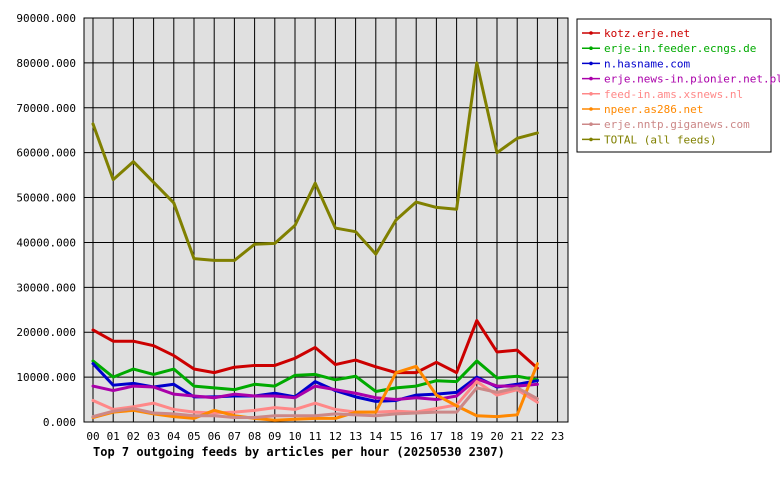 This screenshot has height=484, width=780. What do you see at coordinates (376, 436) in the screenshot?
I see `x-tick-label: 14` at bounding box center [376, 436].